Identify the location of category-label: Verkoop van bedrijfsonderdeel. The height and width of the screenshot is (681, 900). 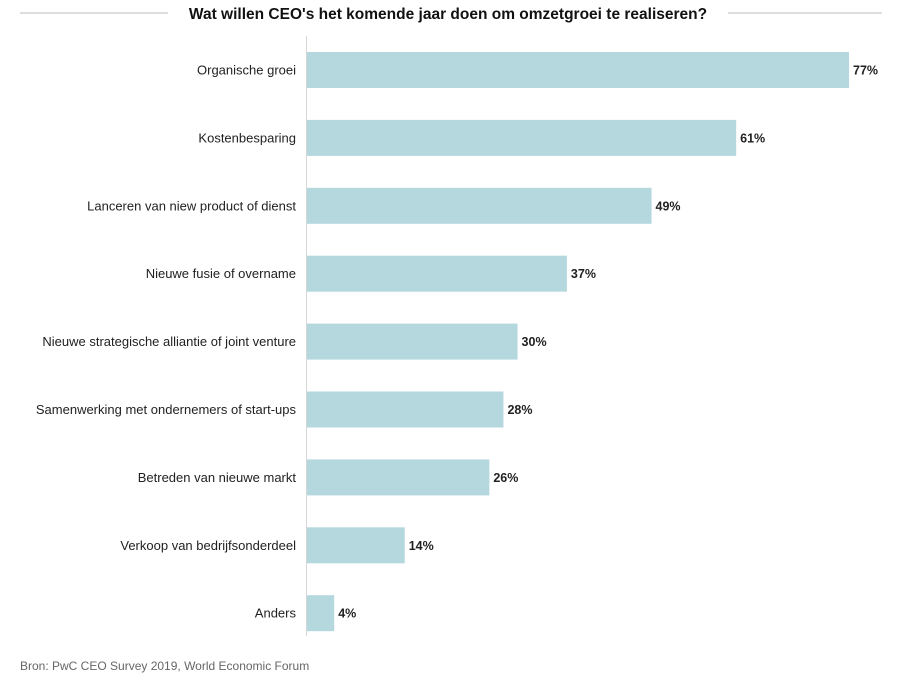
(208, 545).